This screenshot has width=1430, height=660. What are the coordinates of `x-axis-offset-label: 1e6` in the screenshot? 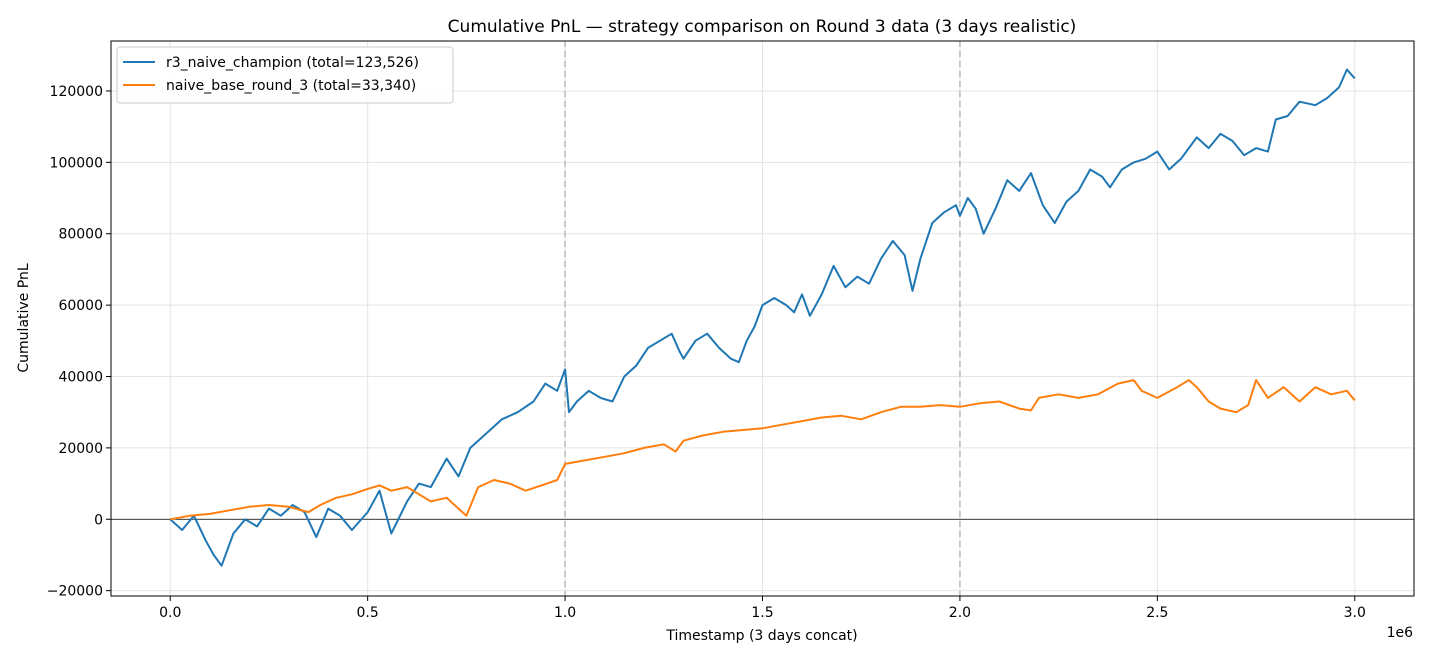 It's located at (1400, 633).